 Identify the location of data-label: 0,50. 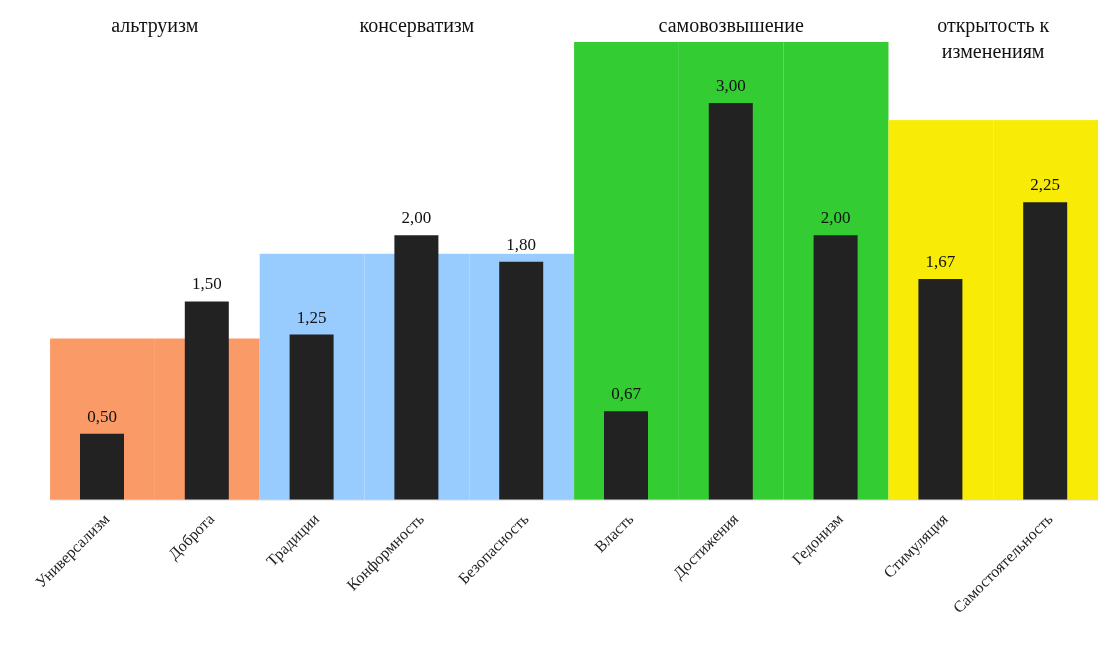
(102, 416).